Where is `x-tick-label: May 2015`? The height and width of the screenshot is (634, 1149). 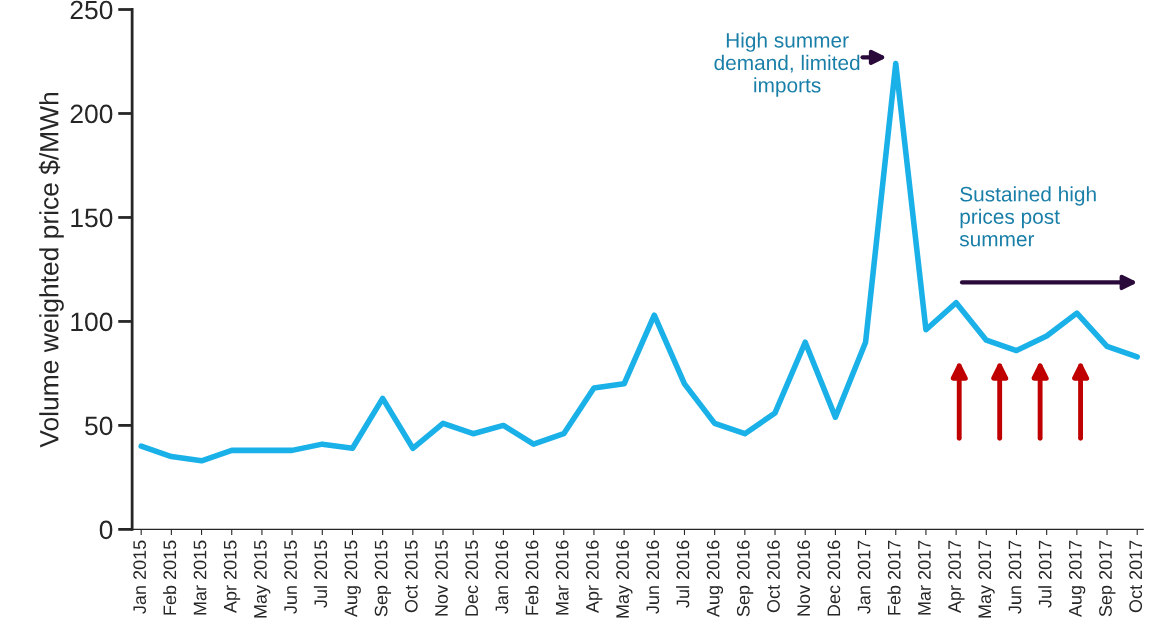 x-tick-label: May 2015 is located at coordinates (262, 579).